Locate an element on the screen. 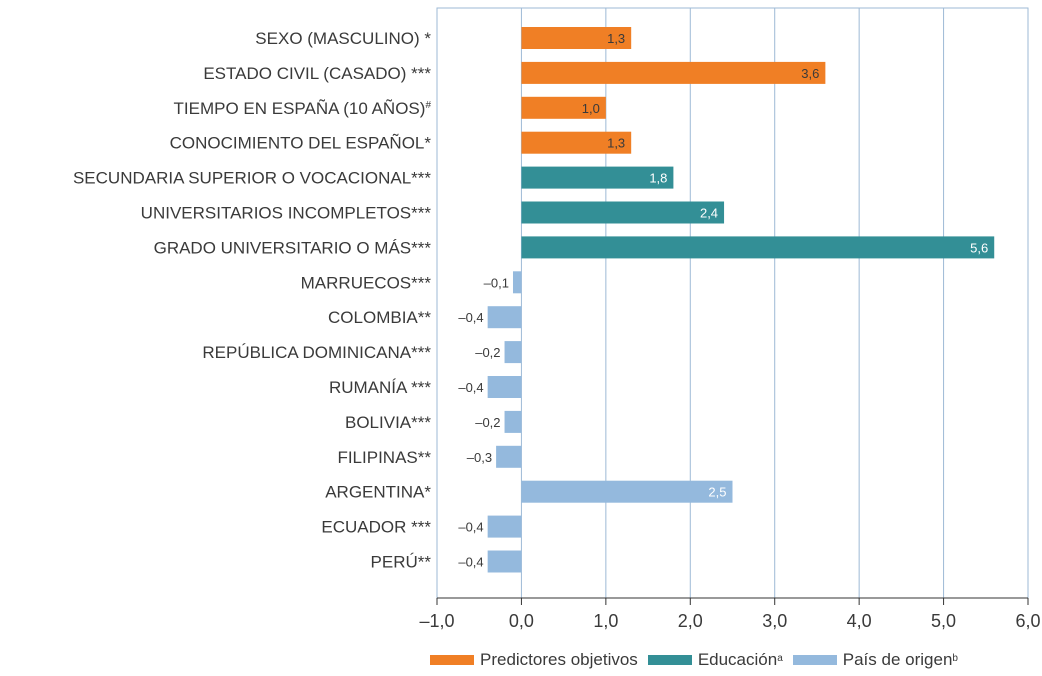 This screenshot has height=676, width=1042. legend-sup: b is located at coordinates (955, 658).